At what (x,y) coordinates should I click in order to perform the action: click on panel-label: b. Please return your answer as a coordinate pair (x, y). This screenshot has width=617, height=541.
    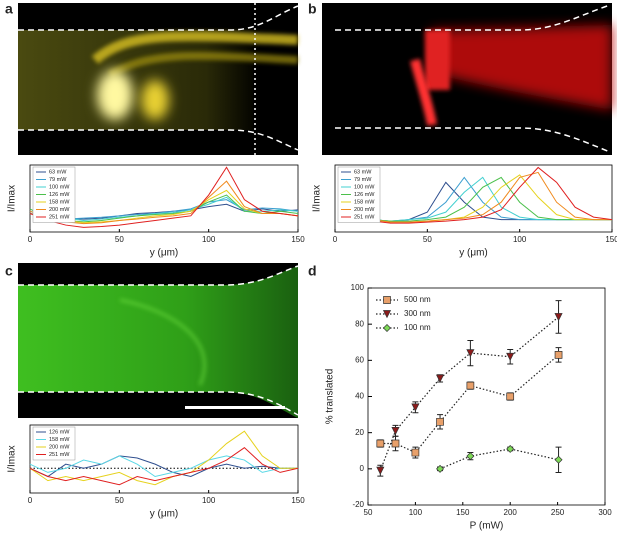
    Looking at the image, I should click on (312, 9).